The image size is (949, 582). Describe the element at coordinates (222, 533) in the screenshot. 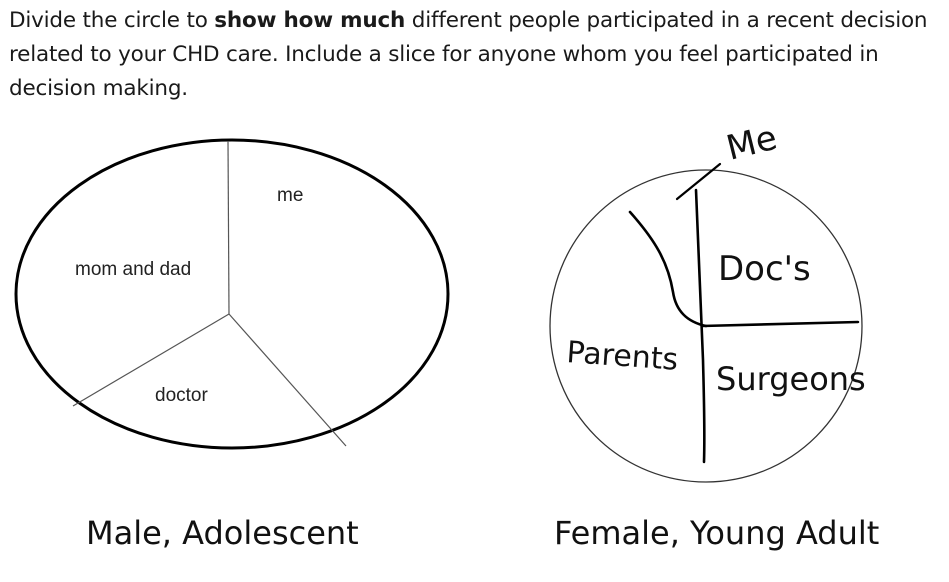

I see `caption-male-adolescent: Male, Adolescent` at that location.